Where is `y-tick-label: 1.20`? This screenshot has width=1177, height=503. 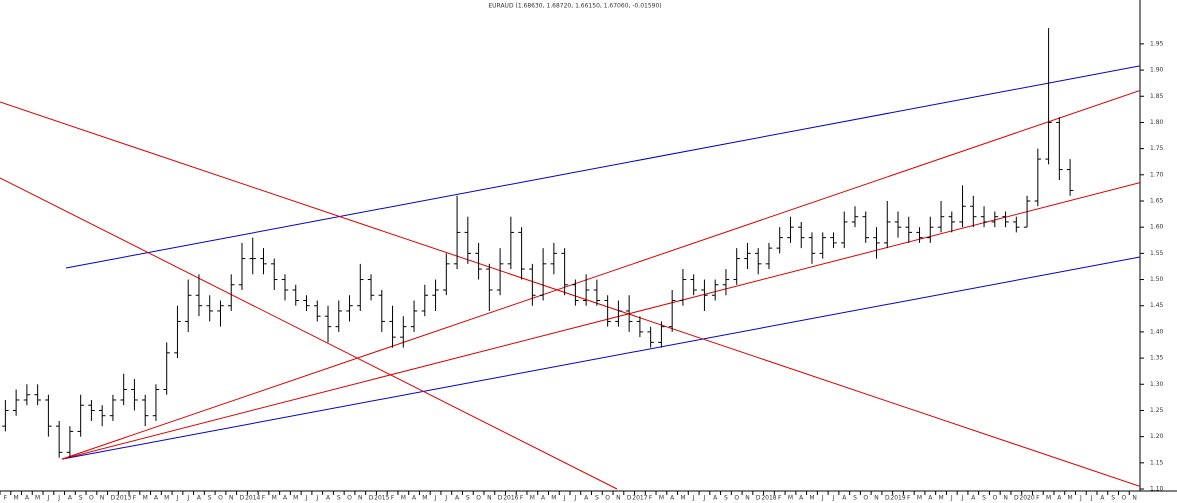
y-tick-label: 1.20 is located at coordinates (1157, 436).